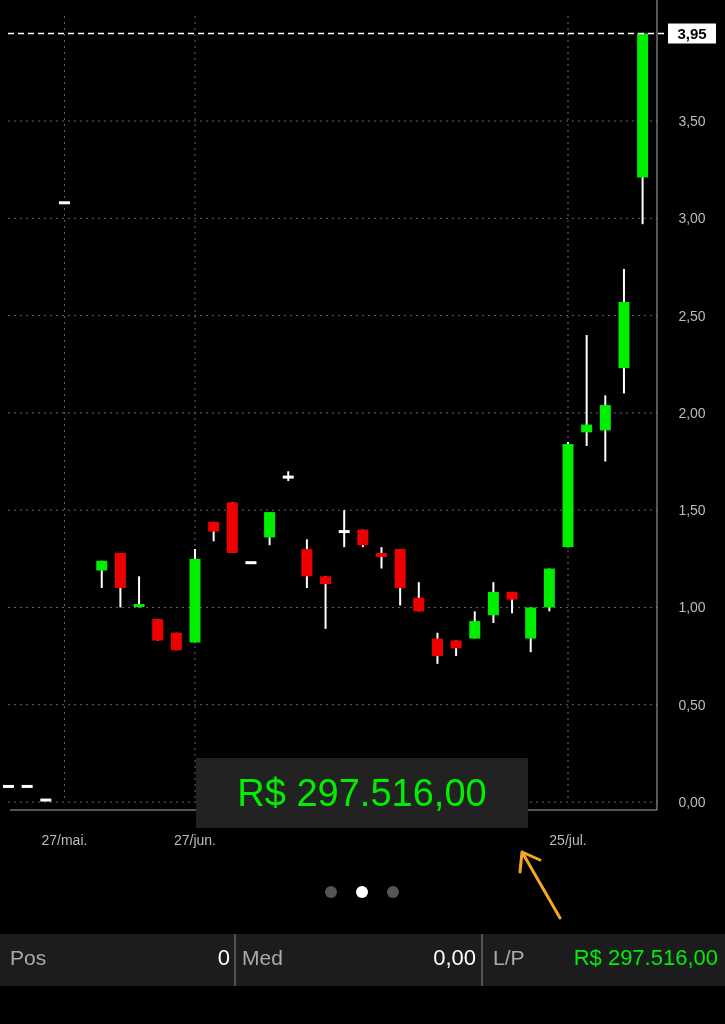  I want to click on y-tick-label: 3,00, so click(692, 218).